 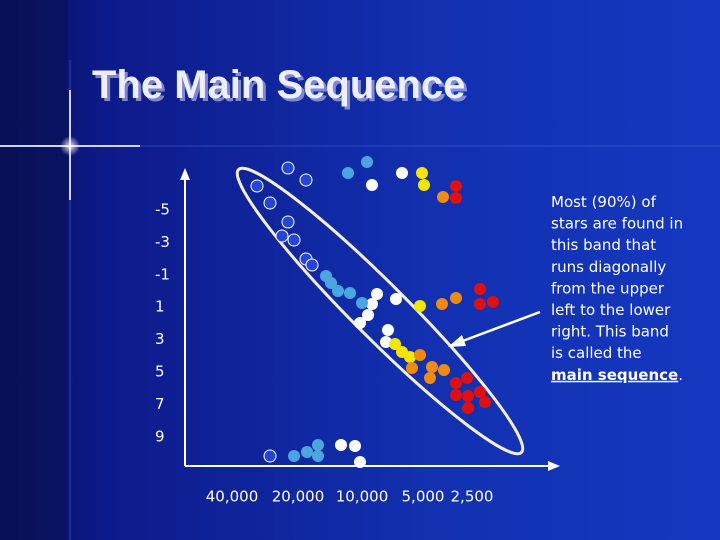 What do you see at coordinates (278, 85) in the screenshot?
I see `title: The Main Sequence` at bounding box center [278, 85].